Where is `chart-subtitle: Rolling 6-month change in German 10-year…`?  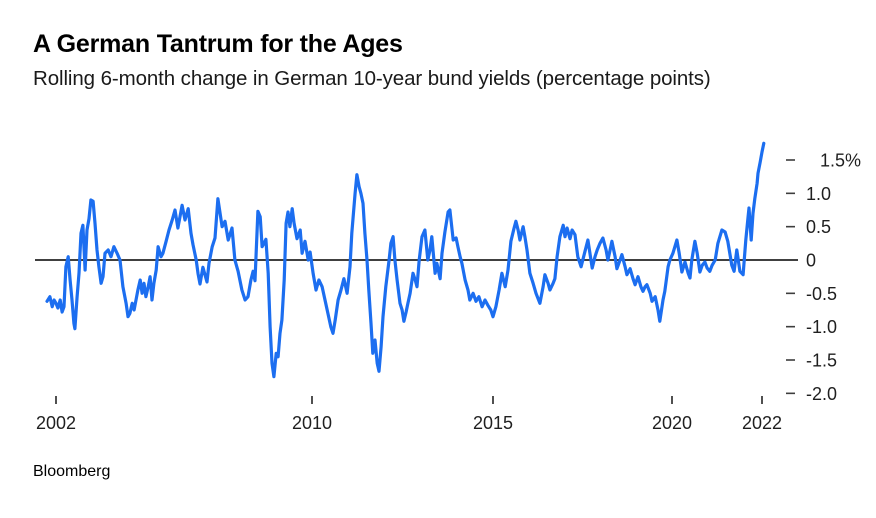
chart-subtitle: Rolling 6-month change in German 10-year… is located at coordinates (372, 78).